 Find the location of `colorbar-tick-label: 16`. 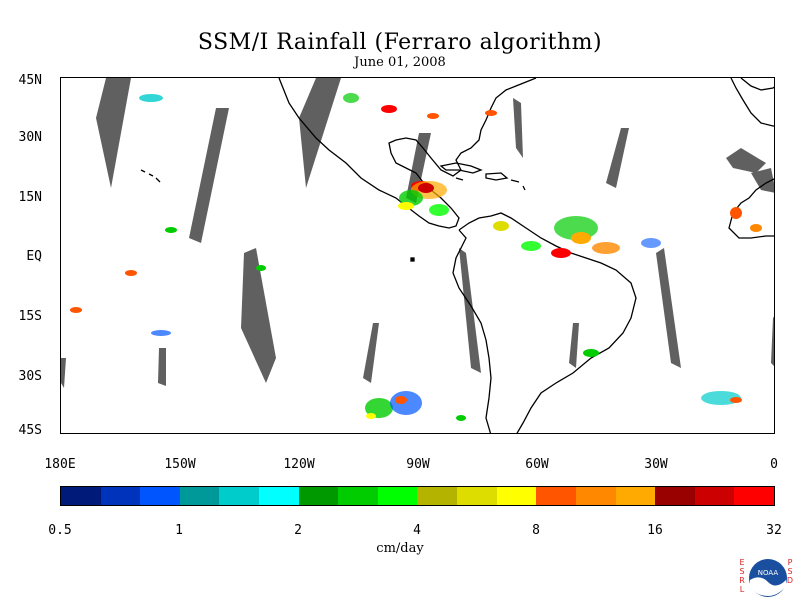

colorbar-tick-label: 16 is located at coordinates (655, 530).